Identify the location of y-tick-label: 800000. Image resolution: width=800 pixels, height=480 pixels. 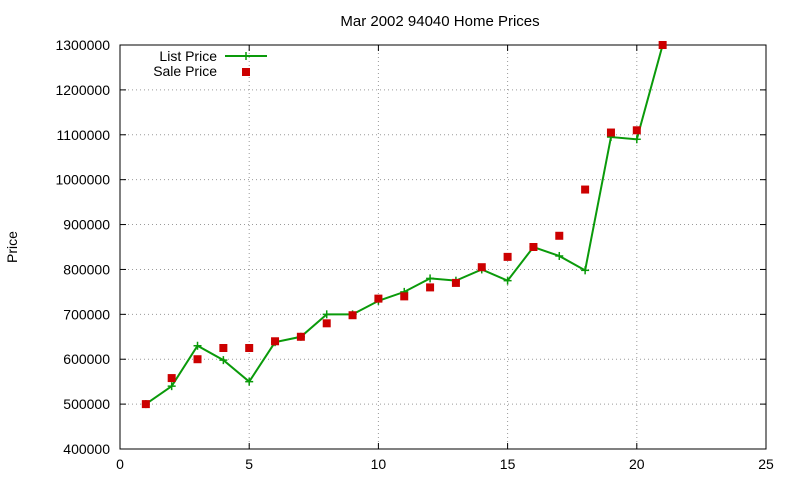
(86, 269).